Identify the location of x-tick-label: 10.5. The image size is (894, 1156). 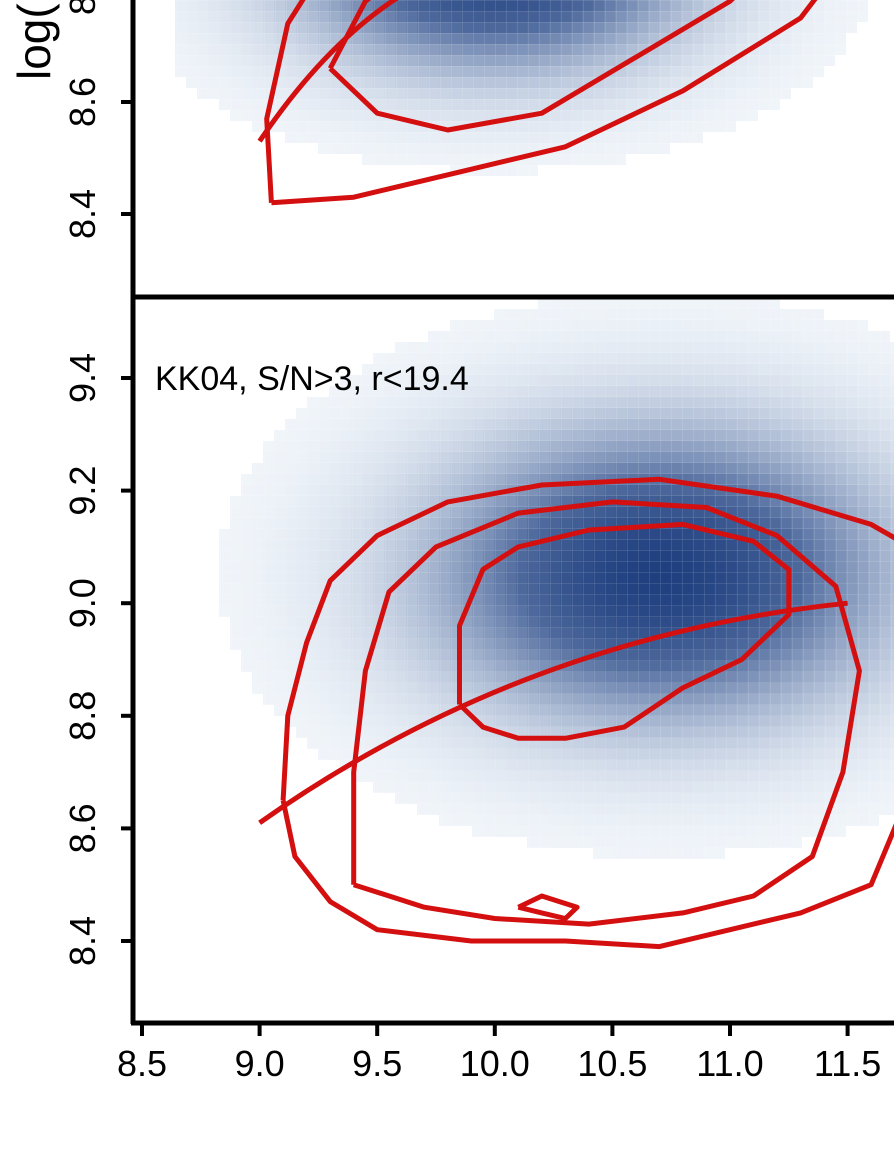
(612, 1063).